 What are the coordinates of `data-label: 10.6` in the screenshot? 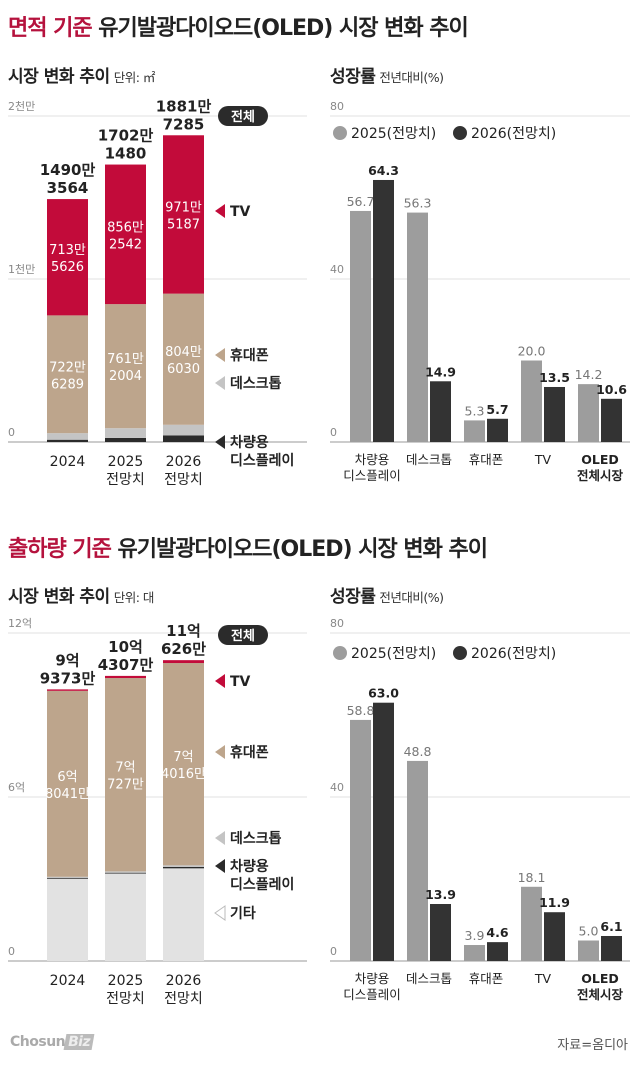 It's located at (611, 389).